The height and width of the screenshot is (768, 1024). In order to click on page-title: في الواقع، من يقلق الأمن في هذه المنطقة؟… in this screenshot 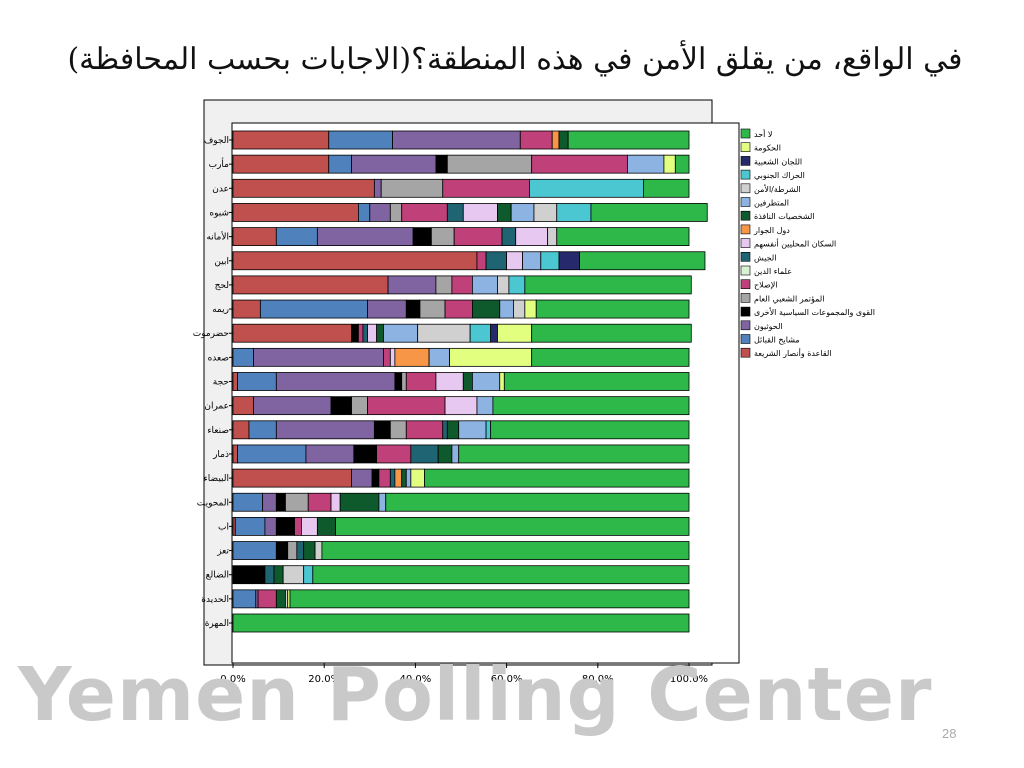, I will do `click(515, 59)`.